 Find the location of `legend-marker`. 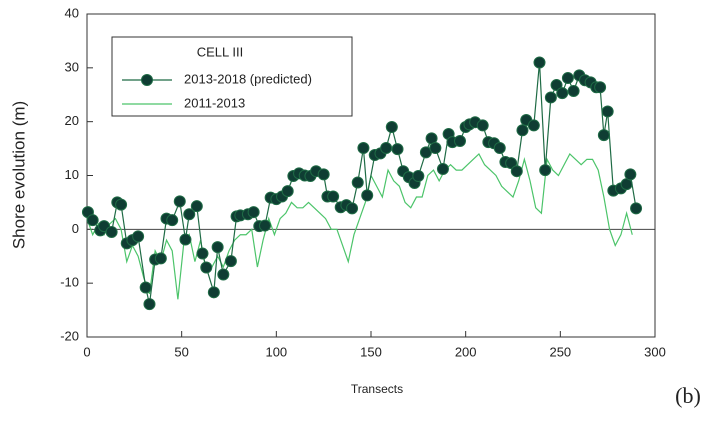

legend-marker is located at coordinates (147, 80).